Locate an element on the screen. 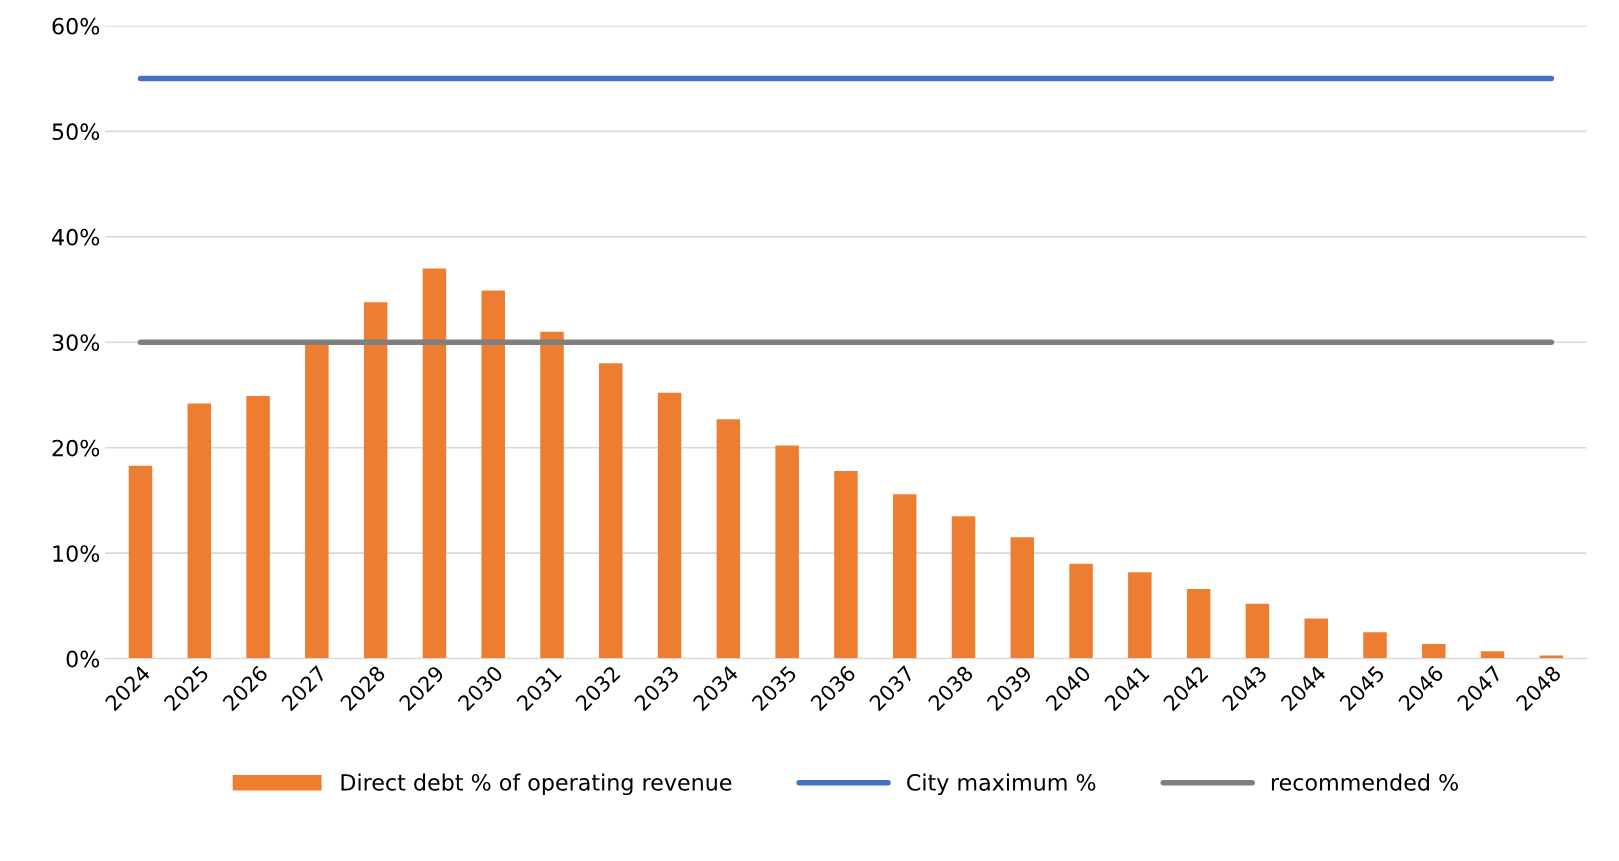 This screenshot has height=861, width=1619. legend-label: recommended % is located at coordinates (1364, 782).